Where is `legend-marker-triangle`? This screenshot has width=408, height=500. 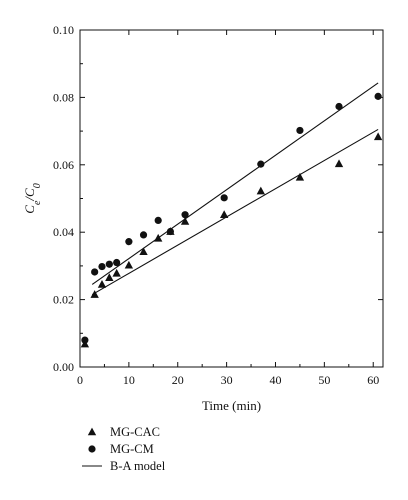 legend-marker-triangle is located at coordinates (92, 431).